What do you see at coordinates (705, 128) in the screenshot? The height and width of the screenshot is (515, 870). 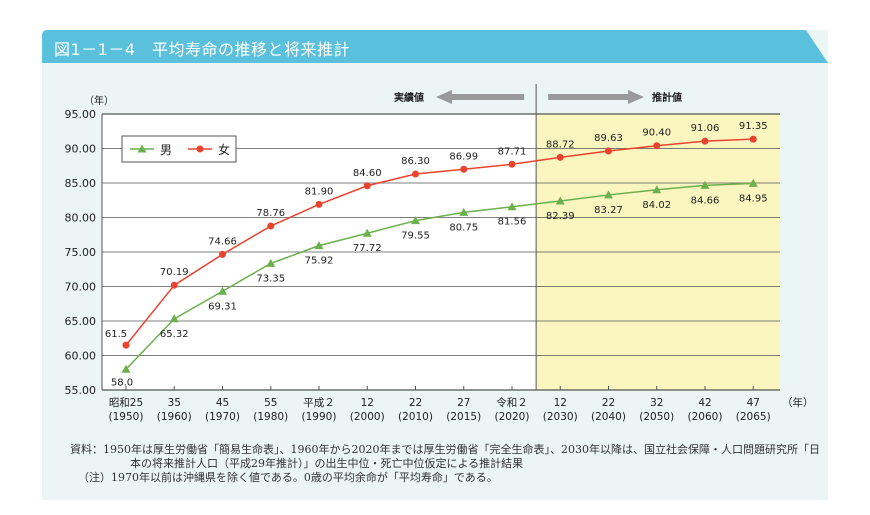 I see `female-data-label: 91.06` at bounding box center [705, 128].